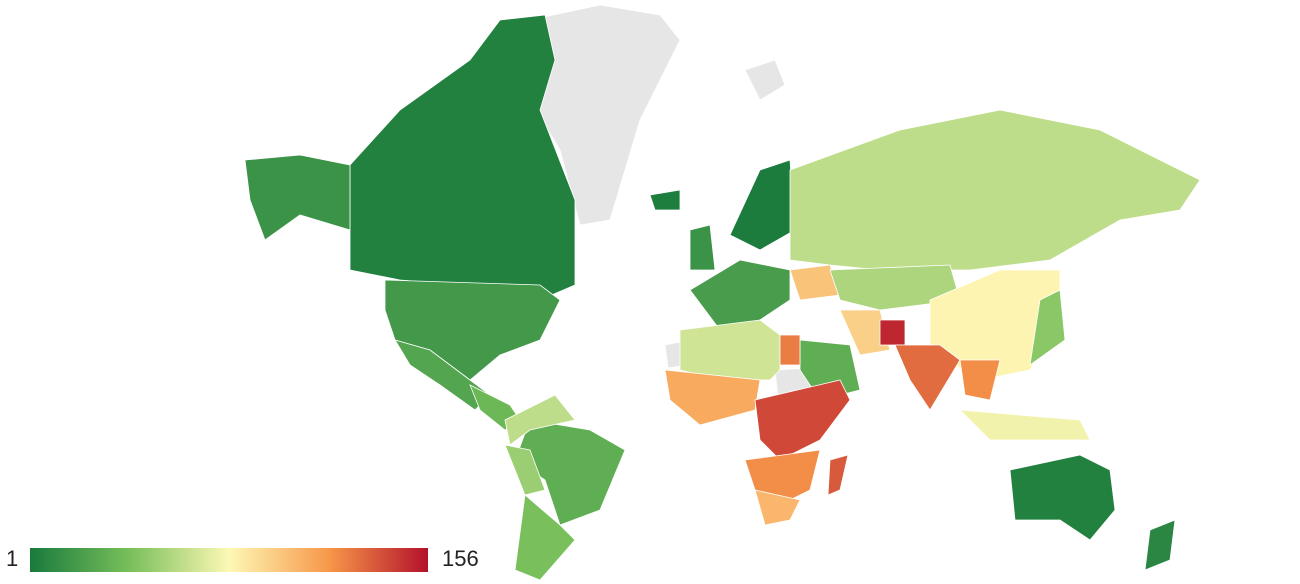 The image size is (1300, 584). I want to click on no-data-regions, so click(671, 201).